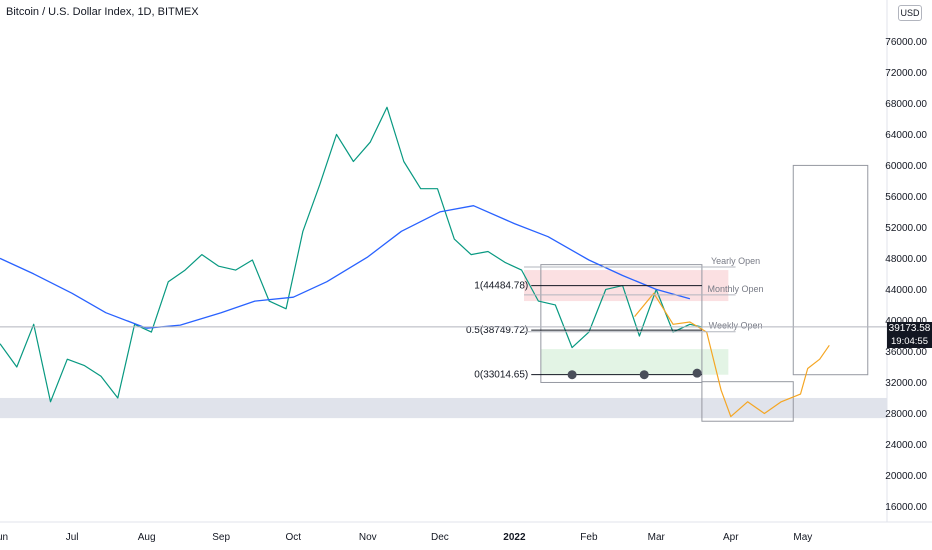 This screenshot has width=932, height=550. What do you see at coordinates (906, 507) in the screenshot?
I see `y-tick-label: 16000.00` at bounding box center [906, 507].